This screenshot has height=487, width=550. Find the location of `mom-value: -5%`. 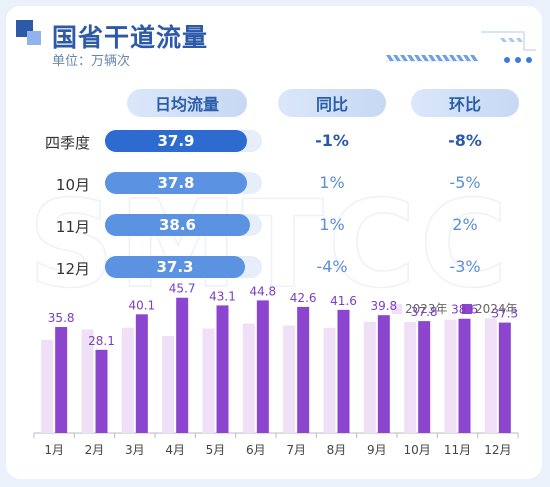

mom-value: -5% is located at coordinates (465, 182).